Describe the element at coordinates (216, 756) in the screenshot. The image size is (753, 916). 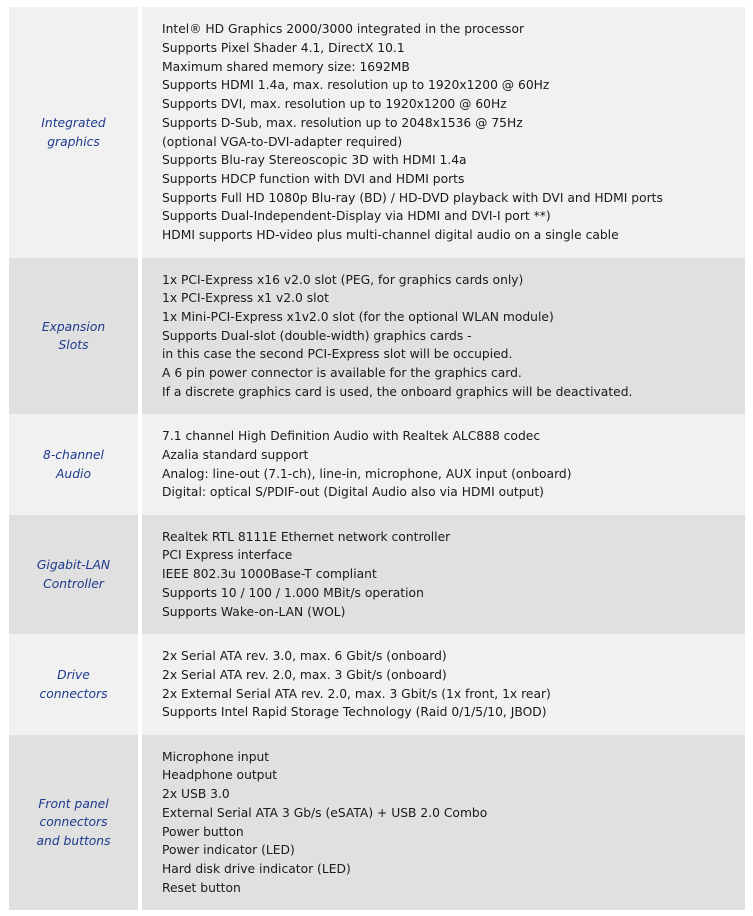
I see `spec-line: Microphone input` at that location.